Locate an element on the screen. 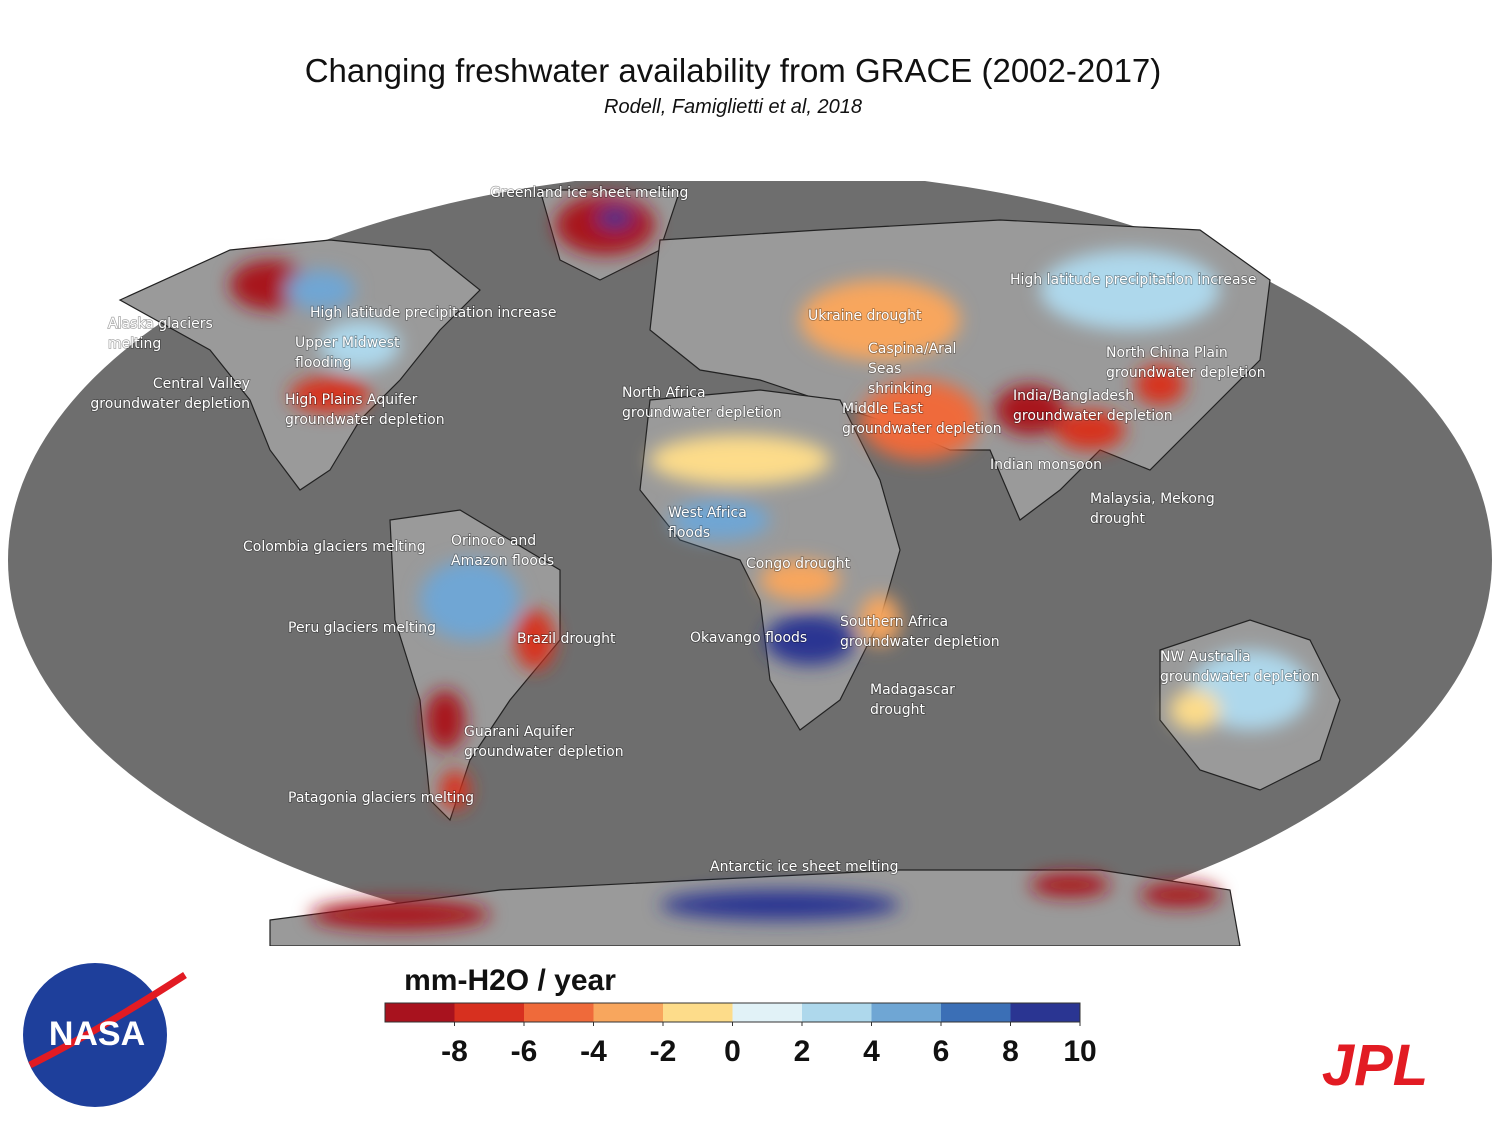  annotation: Amazon floods is located at coordinates (502, 561).